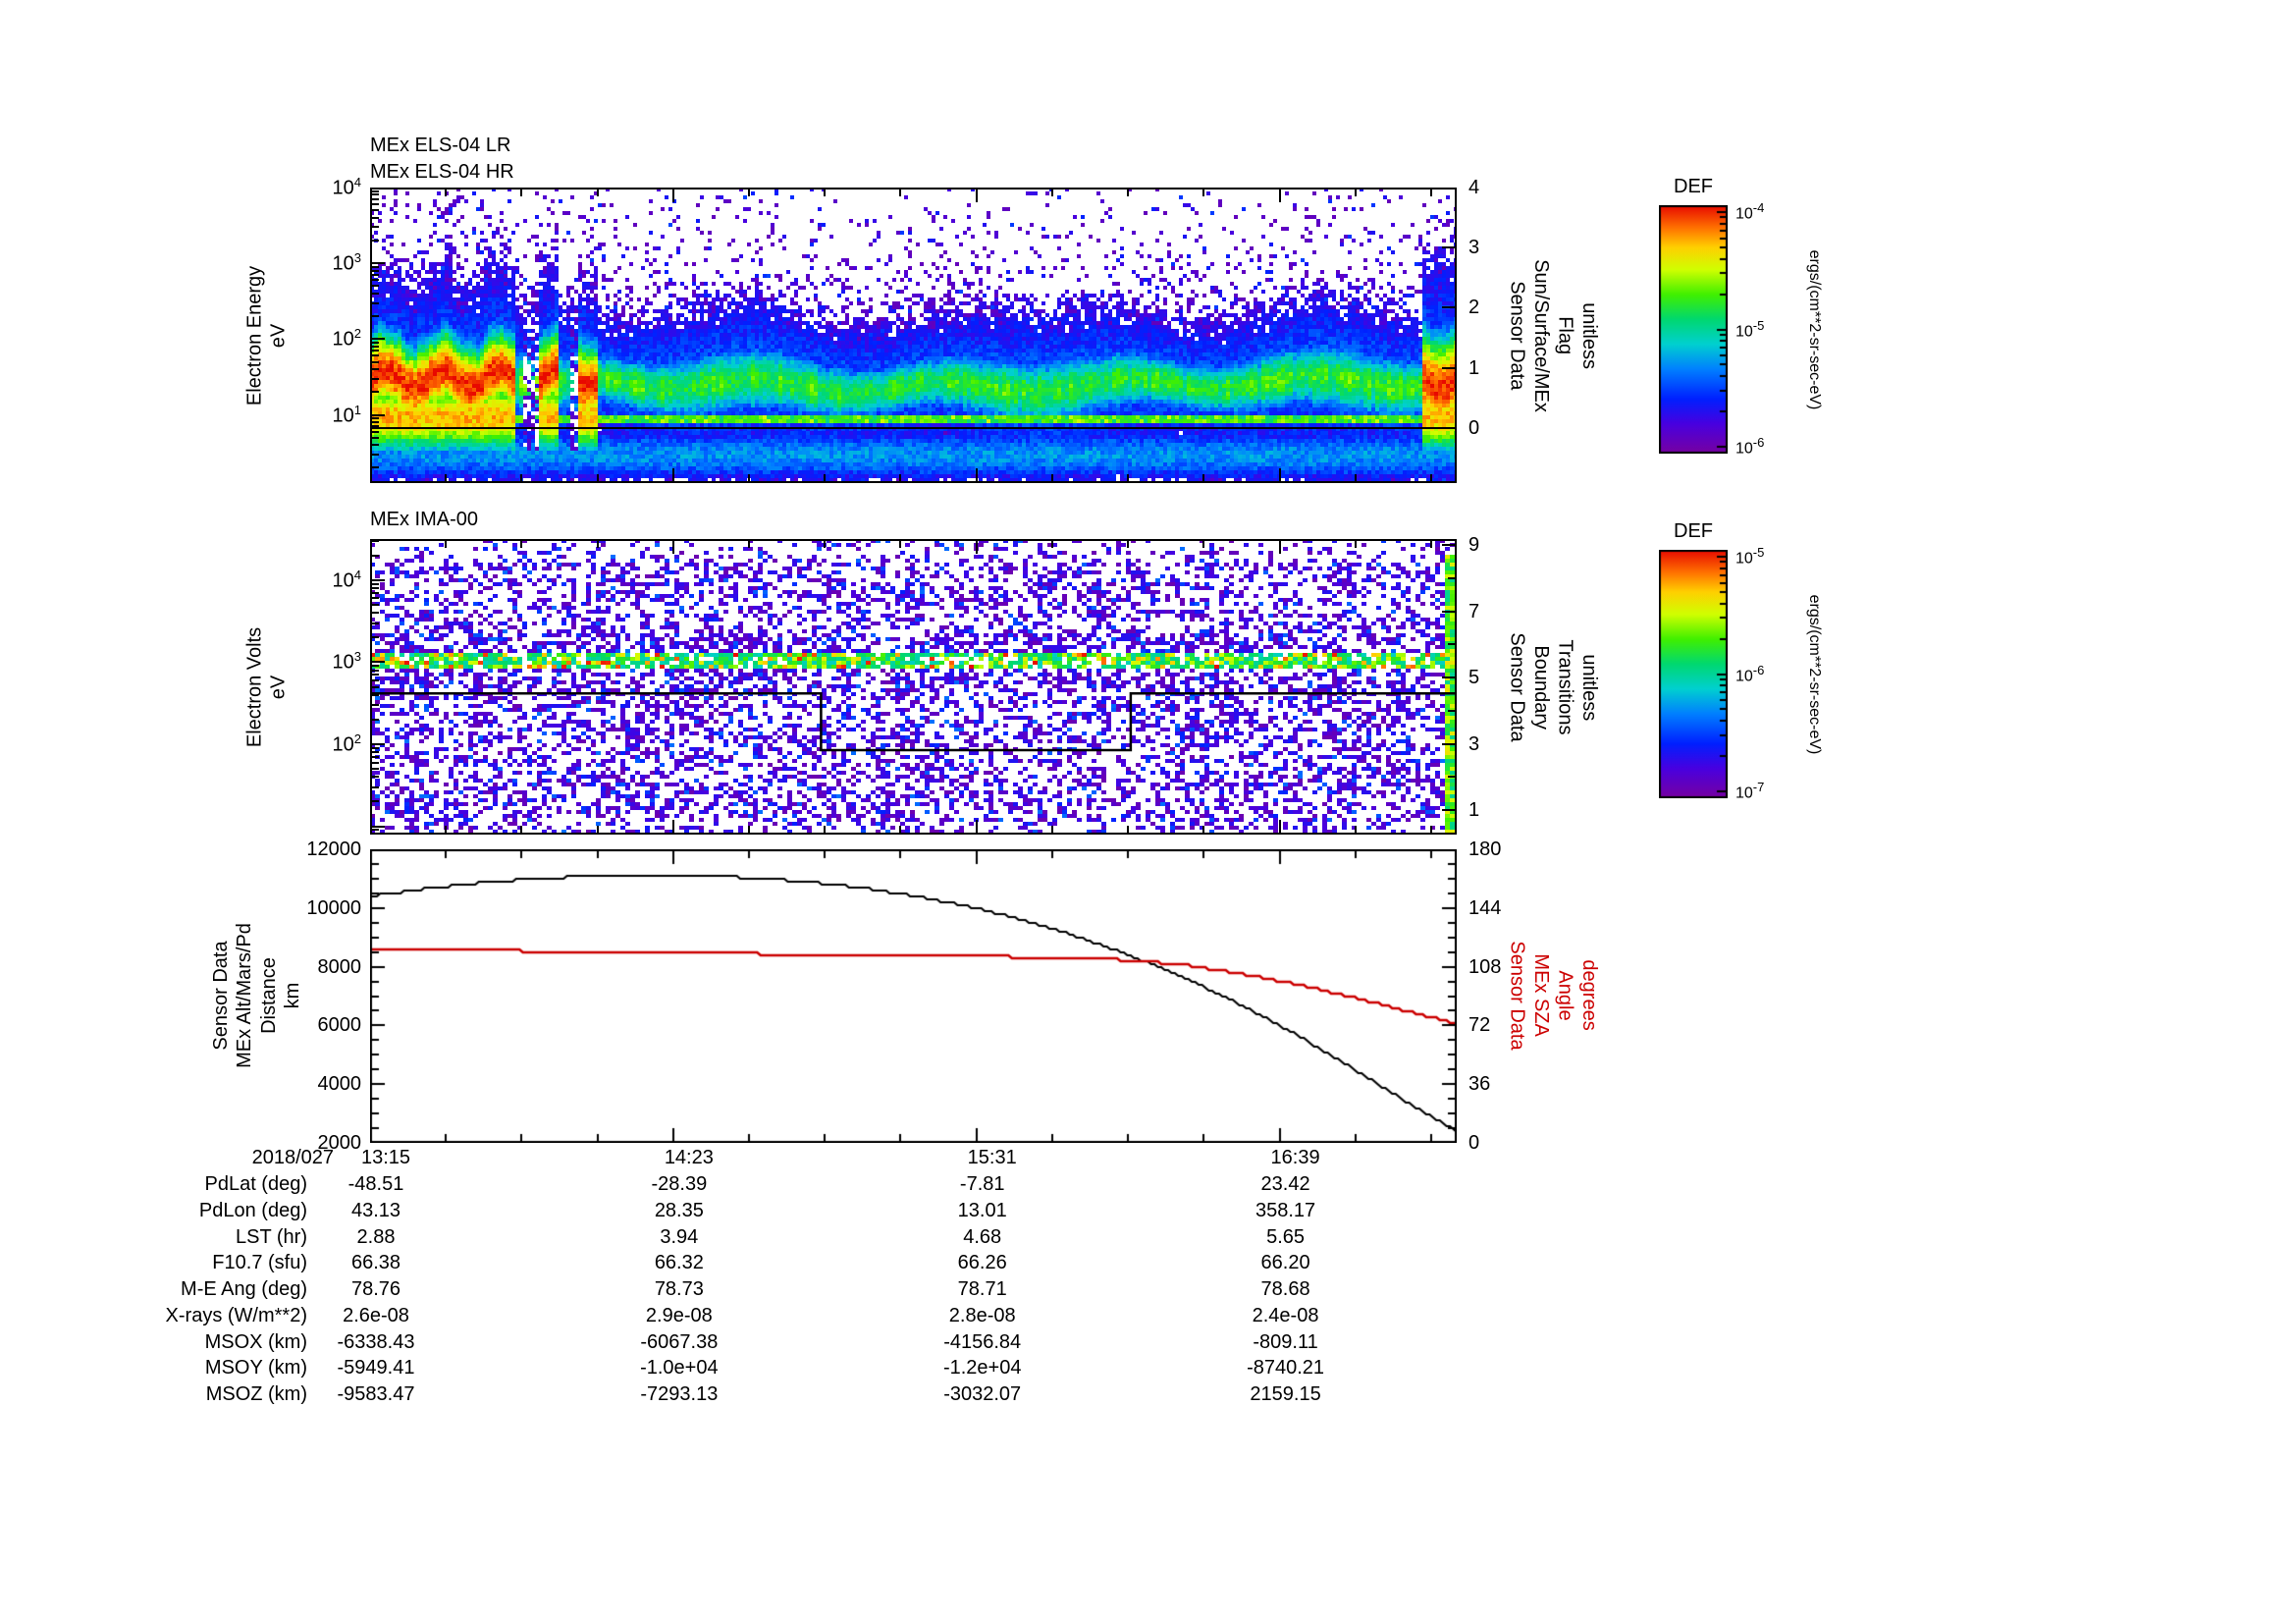 This screenshot has width=2296, height=1623. What do you see at coordinates (385, 1157) in the screenshot?
I see `time-tick-label: 13:15` at bounding box center [385, 1157].